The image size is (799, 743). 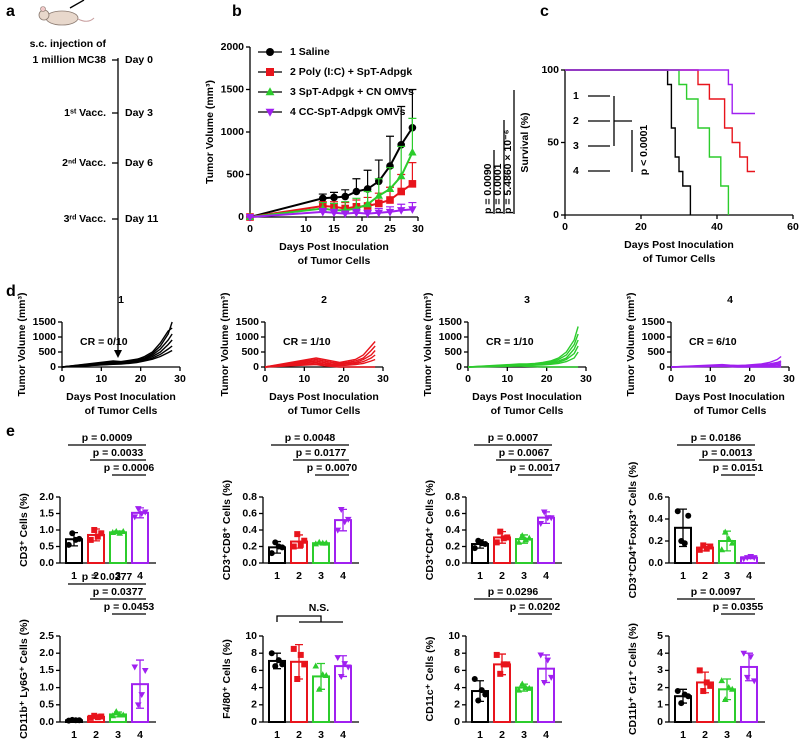 I want to click on y-tick-label: 0.0, so click(x=46, y=563).